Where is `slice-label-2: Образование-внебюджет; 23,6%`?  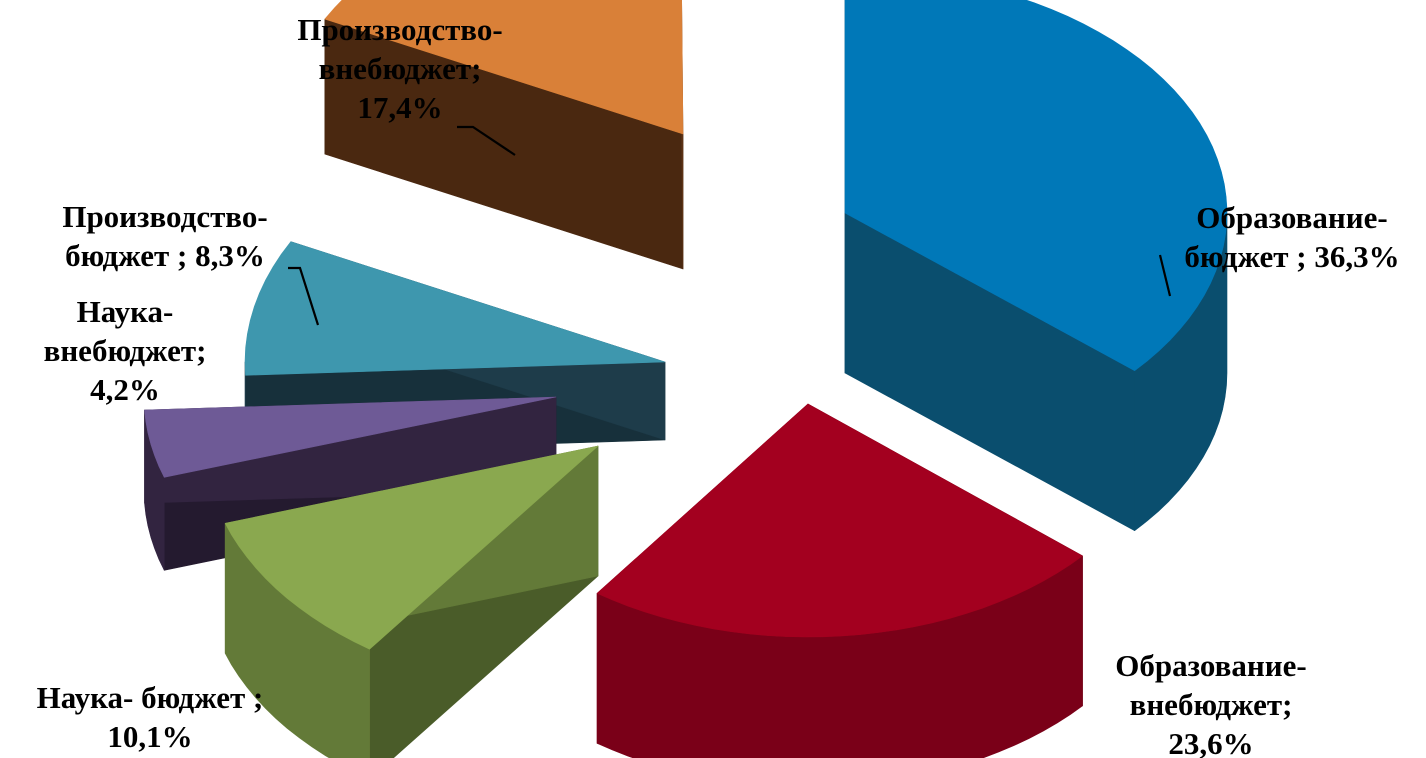 slice-label-2: Образование-внебюджет; 23,6% is located at coordinates (1210, 703).